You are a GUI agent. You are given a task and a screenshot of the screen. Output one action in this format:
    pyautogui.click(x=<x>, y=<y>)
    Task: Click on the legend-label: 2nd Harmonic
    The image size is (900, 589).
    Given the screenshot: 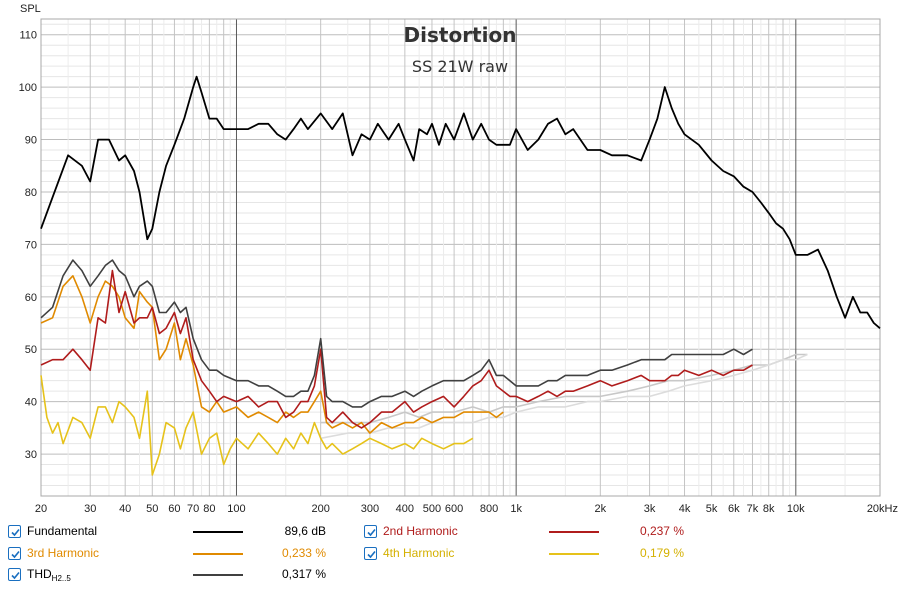 What is the action you would take?
    pyautogui.click(x=420, y=531)
    